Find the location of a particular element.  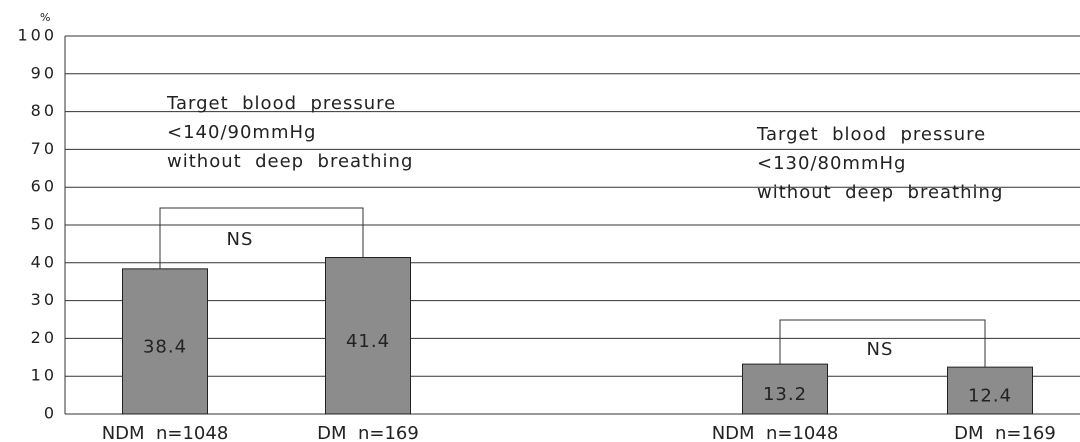

y-tick-label: 10 is located at coordinates (44, 375).